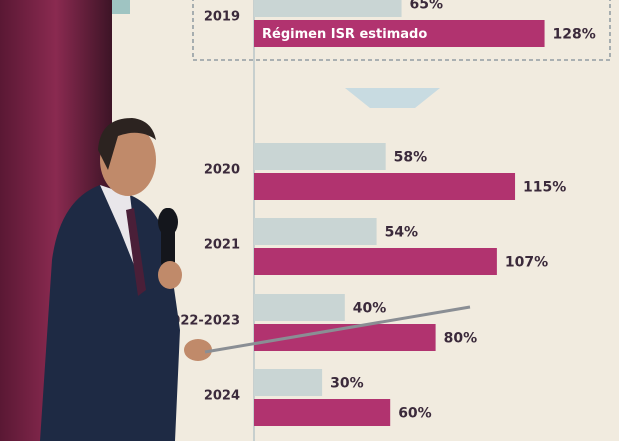 The height and width of the screenshot is (441, 619). What do you see at coordinates (136, 252) in the screenshot?
I see `tie` at bounding box center [136, 252].